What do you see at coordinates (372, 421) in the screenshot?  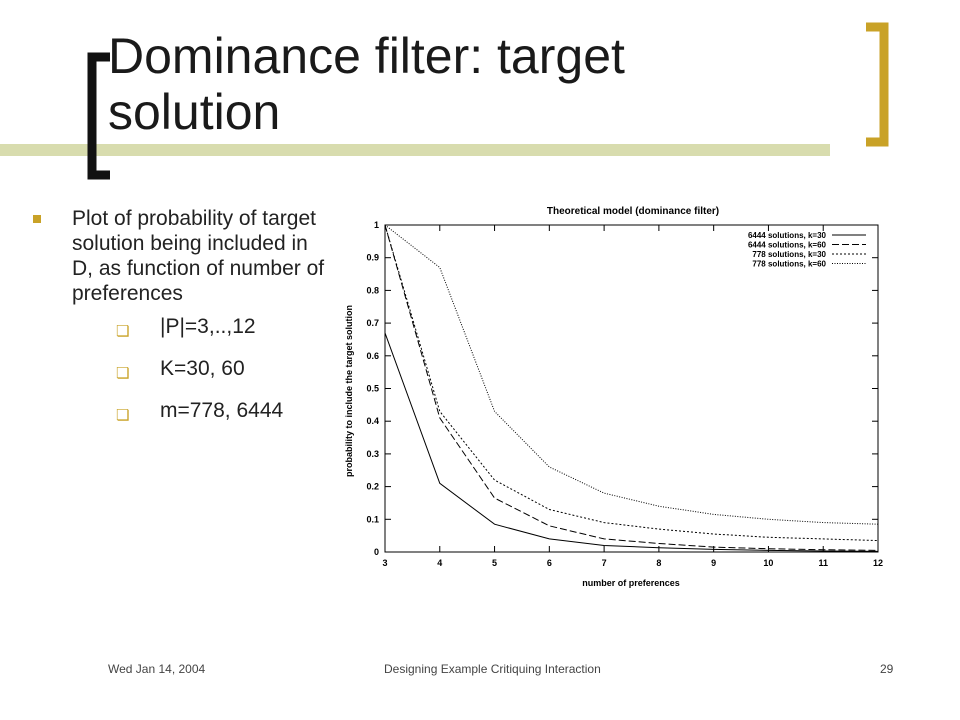 I see `y-tick-label: 0.4` at bounding box center [372, 421].